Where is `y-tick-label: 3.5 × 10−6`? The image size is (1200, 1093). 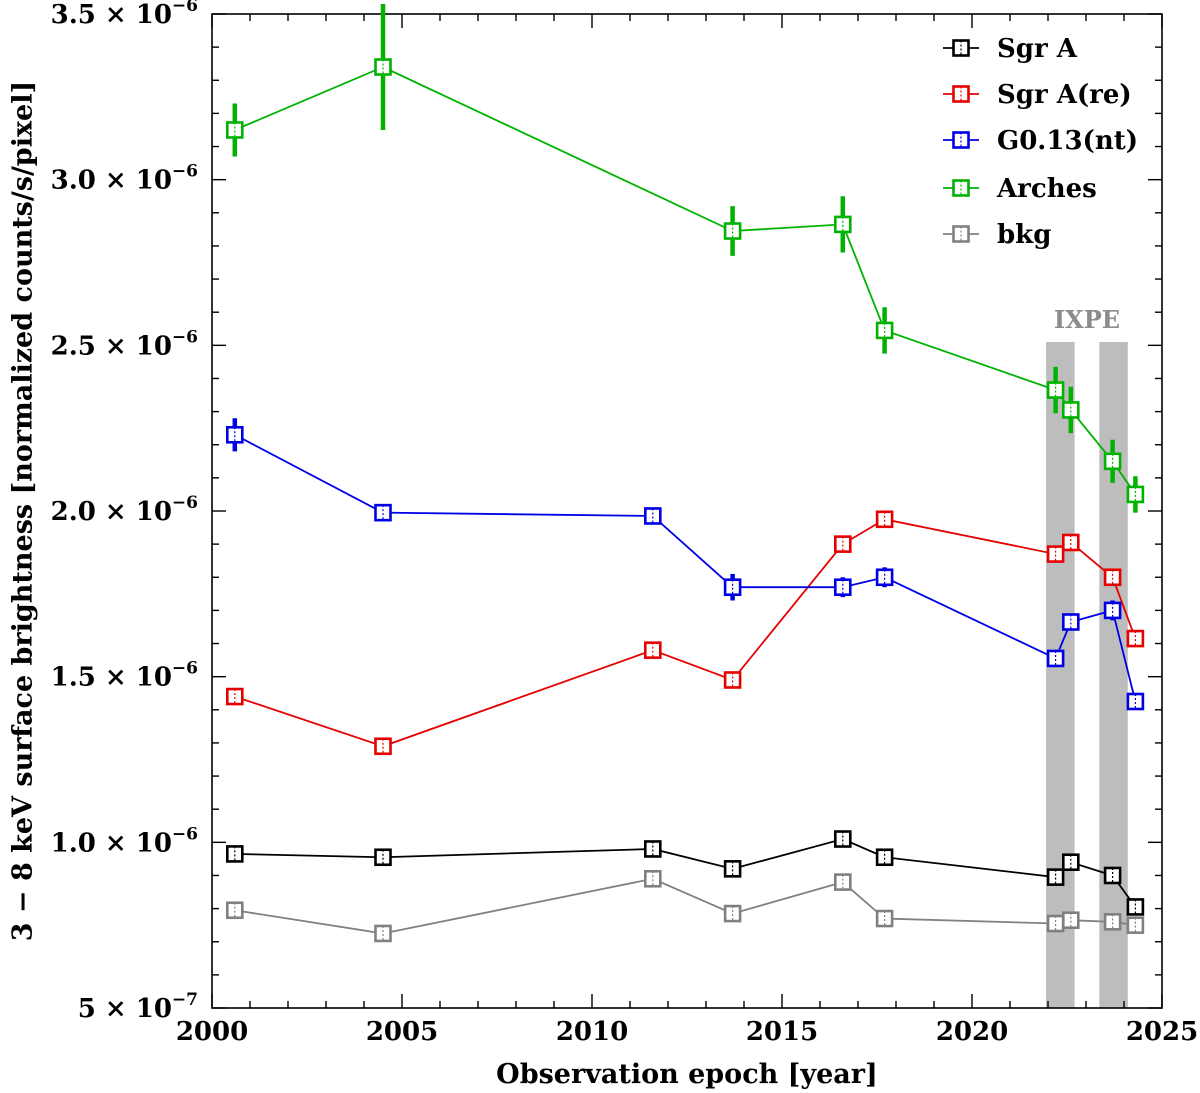
y-tick-label: 3.5 × 10−6 is located at coordinates (124, 15).